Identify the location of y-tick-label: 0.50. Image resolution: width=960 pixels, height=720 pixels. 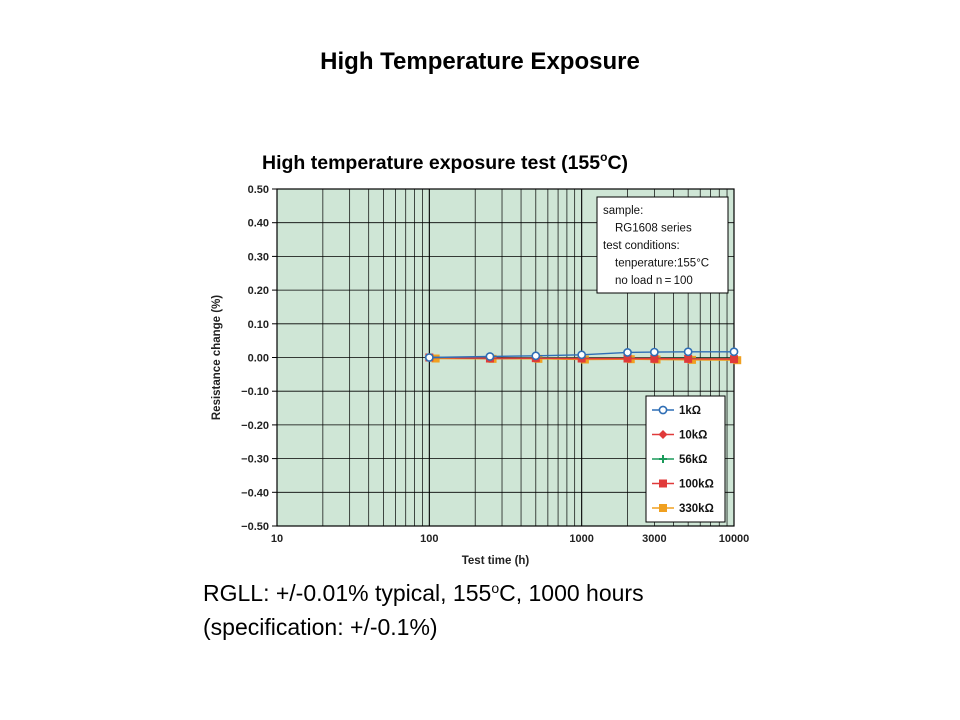
(258, 190).